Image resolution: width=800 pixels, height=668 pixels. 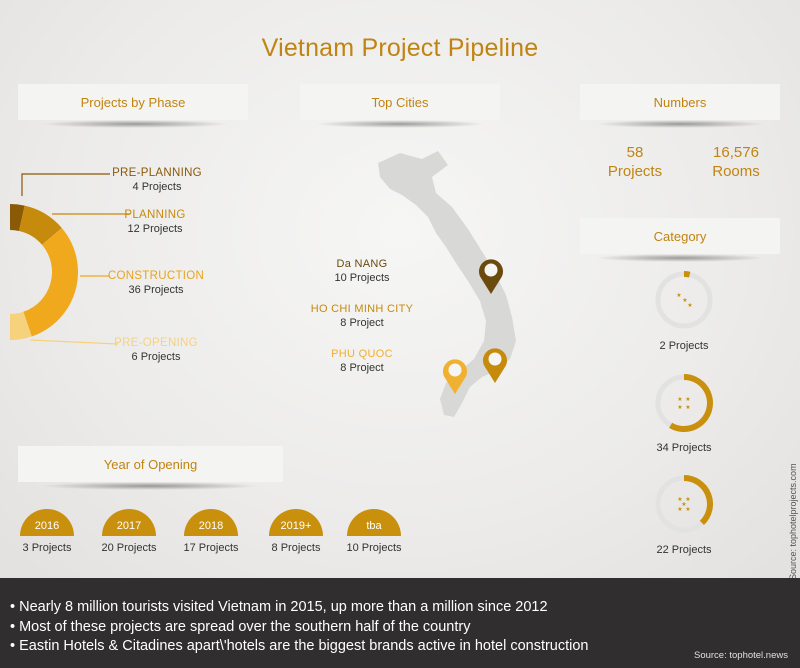 I want to click on section-header-numbers: Numbers, so click(x=680, y=102).